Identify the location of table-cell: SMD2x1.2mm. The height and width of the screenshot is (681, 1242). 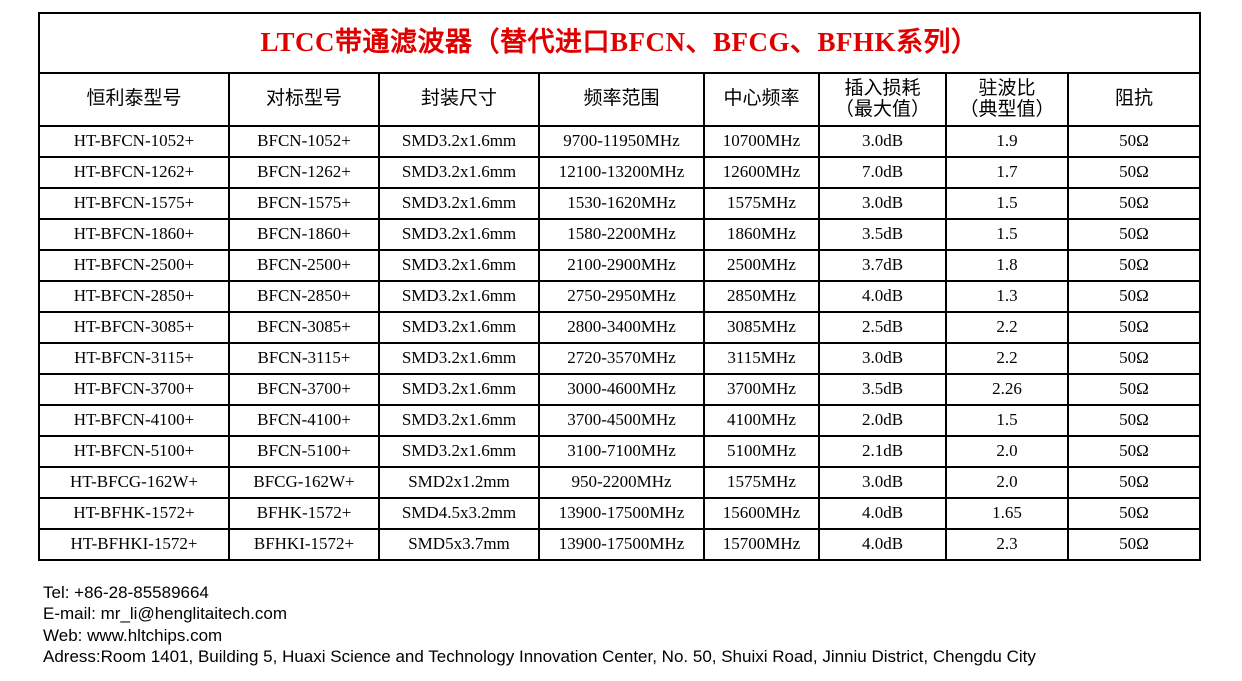
(459, 482).